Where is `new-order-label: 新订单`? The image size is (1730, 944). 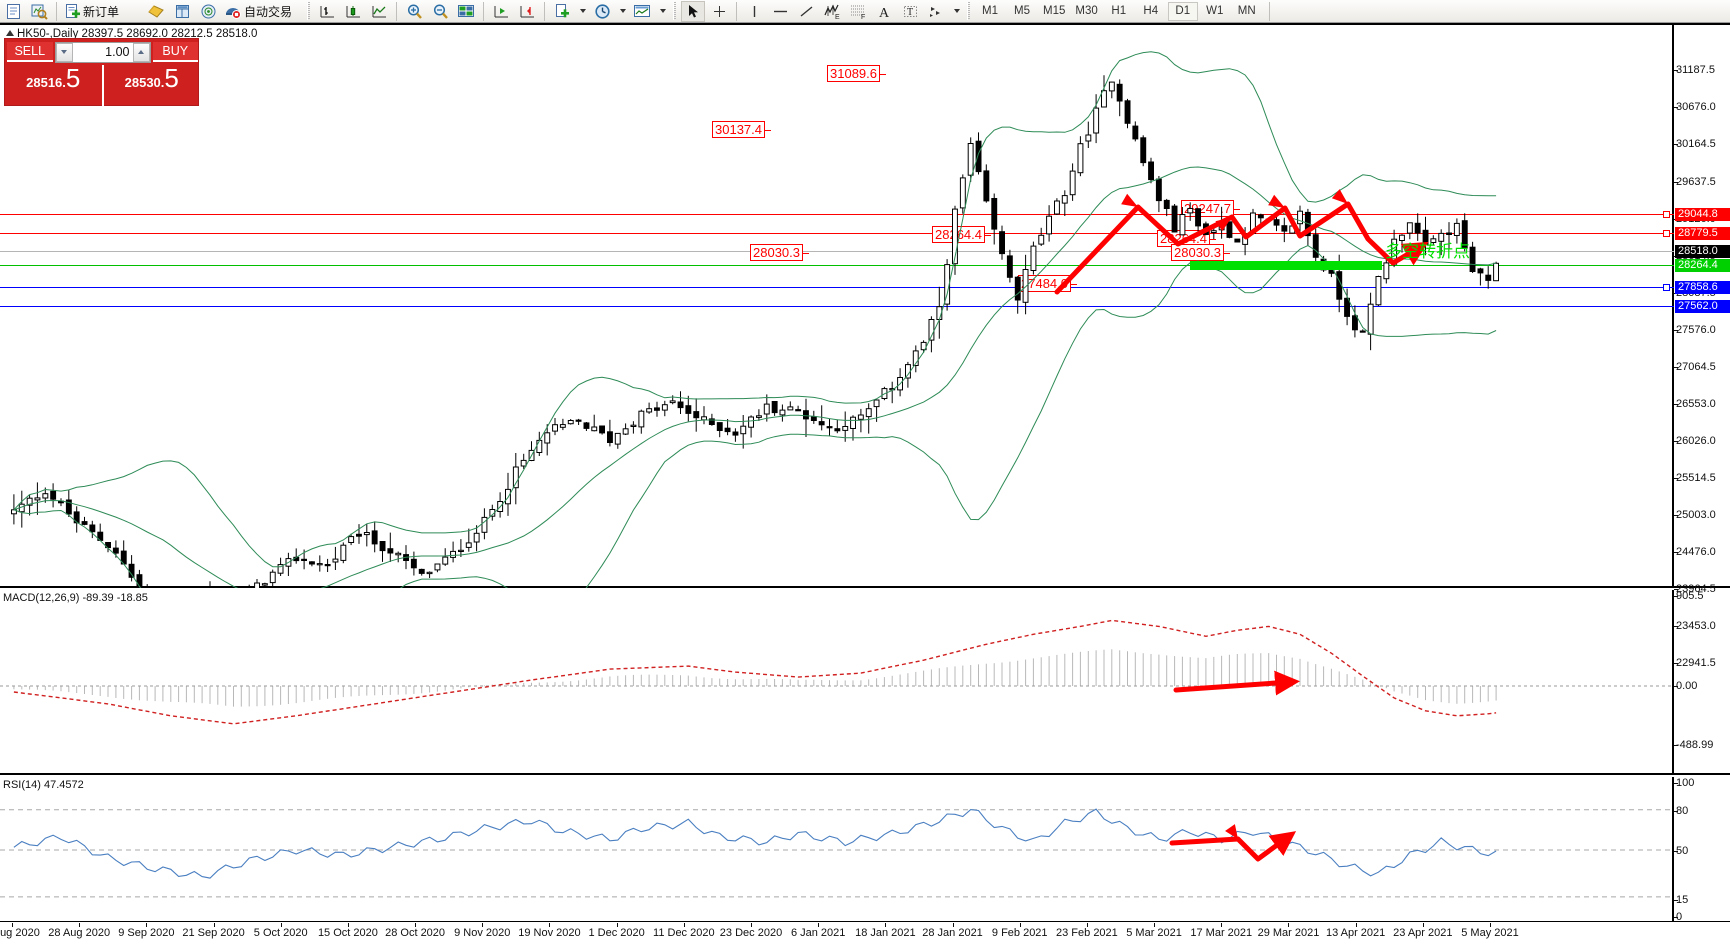
new-order-label: 新订单 is located at coordinates (101, 11).